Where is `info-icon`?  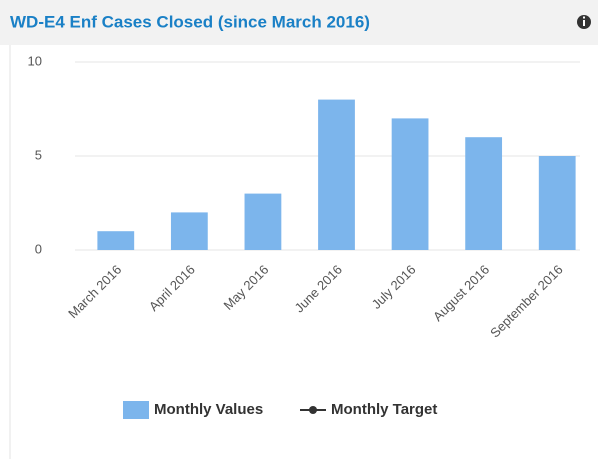 info-icon is located at coordinates (584, 22).